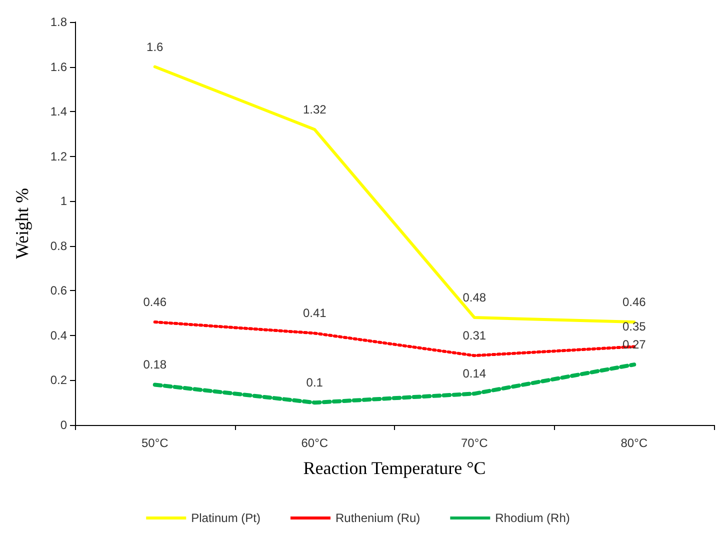  Describe the element at coordinates (22, 224) in the screenshot. I see `y-axis-title: Weight %` at that location.